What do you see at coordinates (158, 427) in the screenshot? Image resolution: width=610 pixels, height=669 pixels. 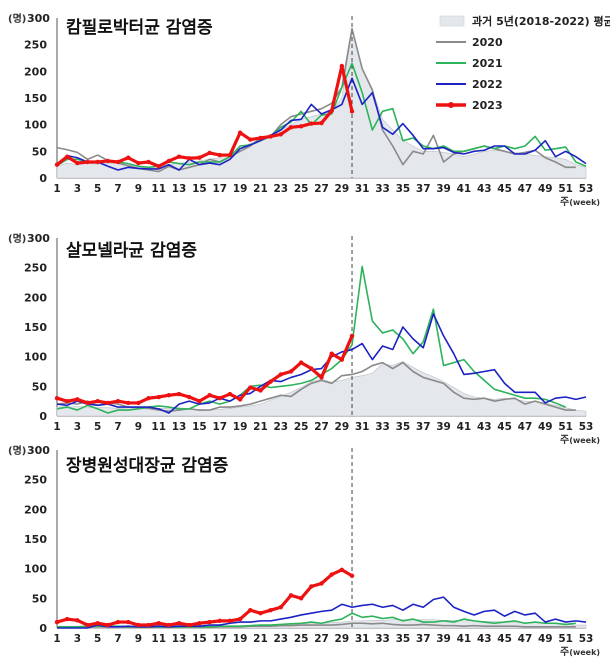 I see `x-tick-label: 11` at bounding box center [158, 427].